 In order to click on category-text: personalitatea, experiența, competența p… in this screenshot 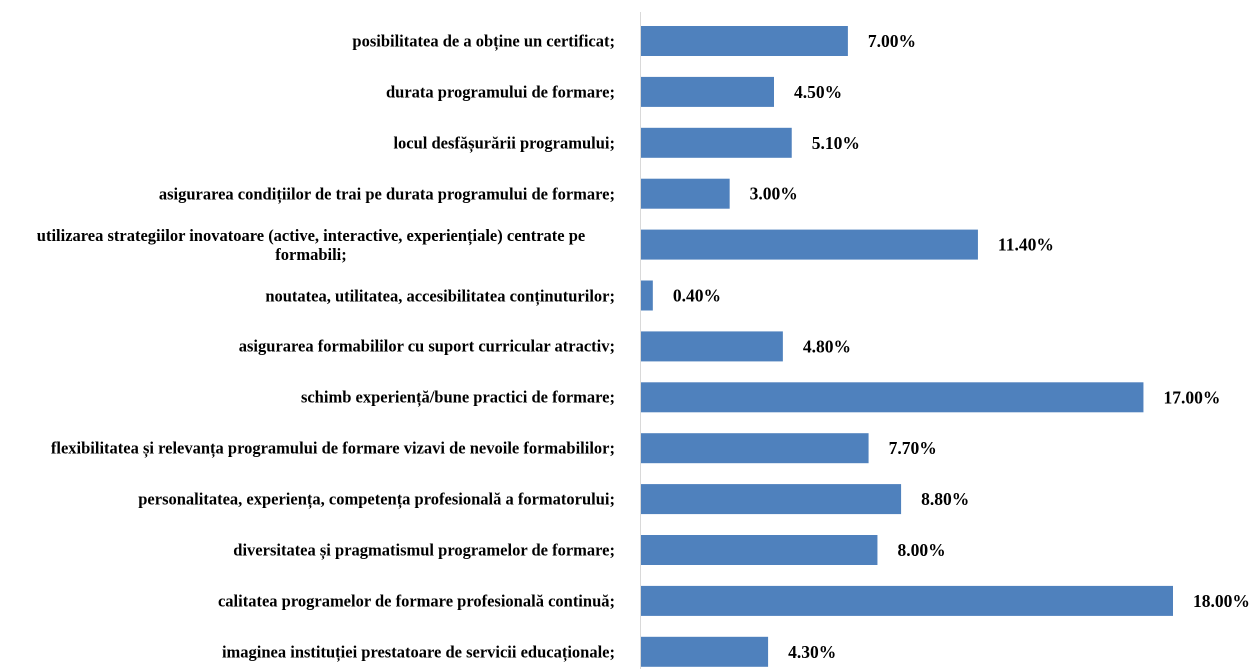, I will do `click(376, 499)`.